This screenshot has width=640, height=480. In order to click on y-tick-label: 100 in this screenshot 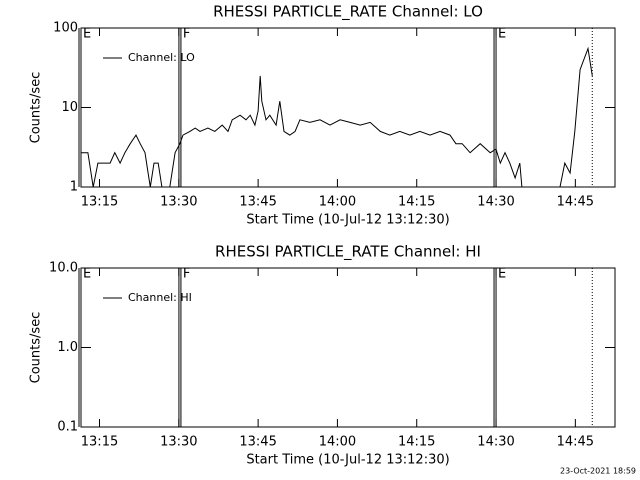, I will do `click(65, 28)`.